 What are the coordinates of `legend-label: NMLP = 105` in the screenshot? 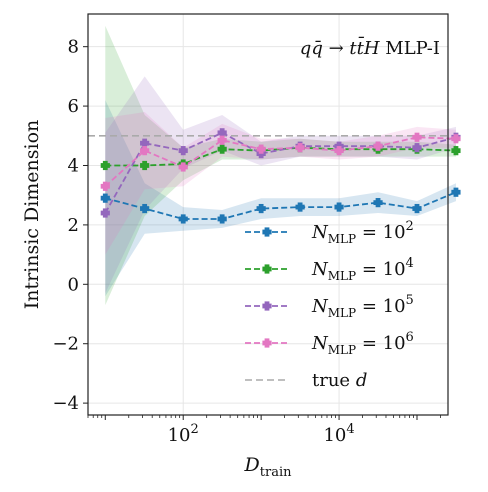 It's located at (362, 306).